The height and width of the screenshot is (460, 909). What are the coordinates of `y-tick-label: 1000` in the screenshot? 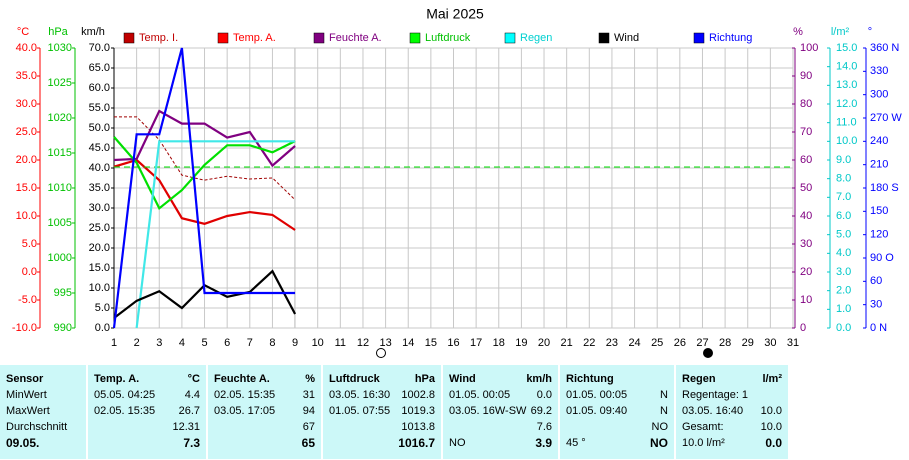 It's located at (60, 258).